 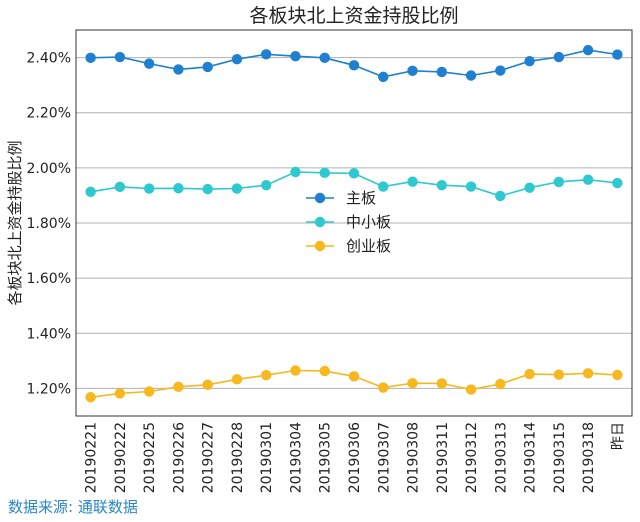 What do you see at coordinates (73, 507) in the screenshot?
I see `source-note: 数据来源: 通联数据` at bounding box center [73, 507].